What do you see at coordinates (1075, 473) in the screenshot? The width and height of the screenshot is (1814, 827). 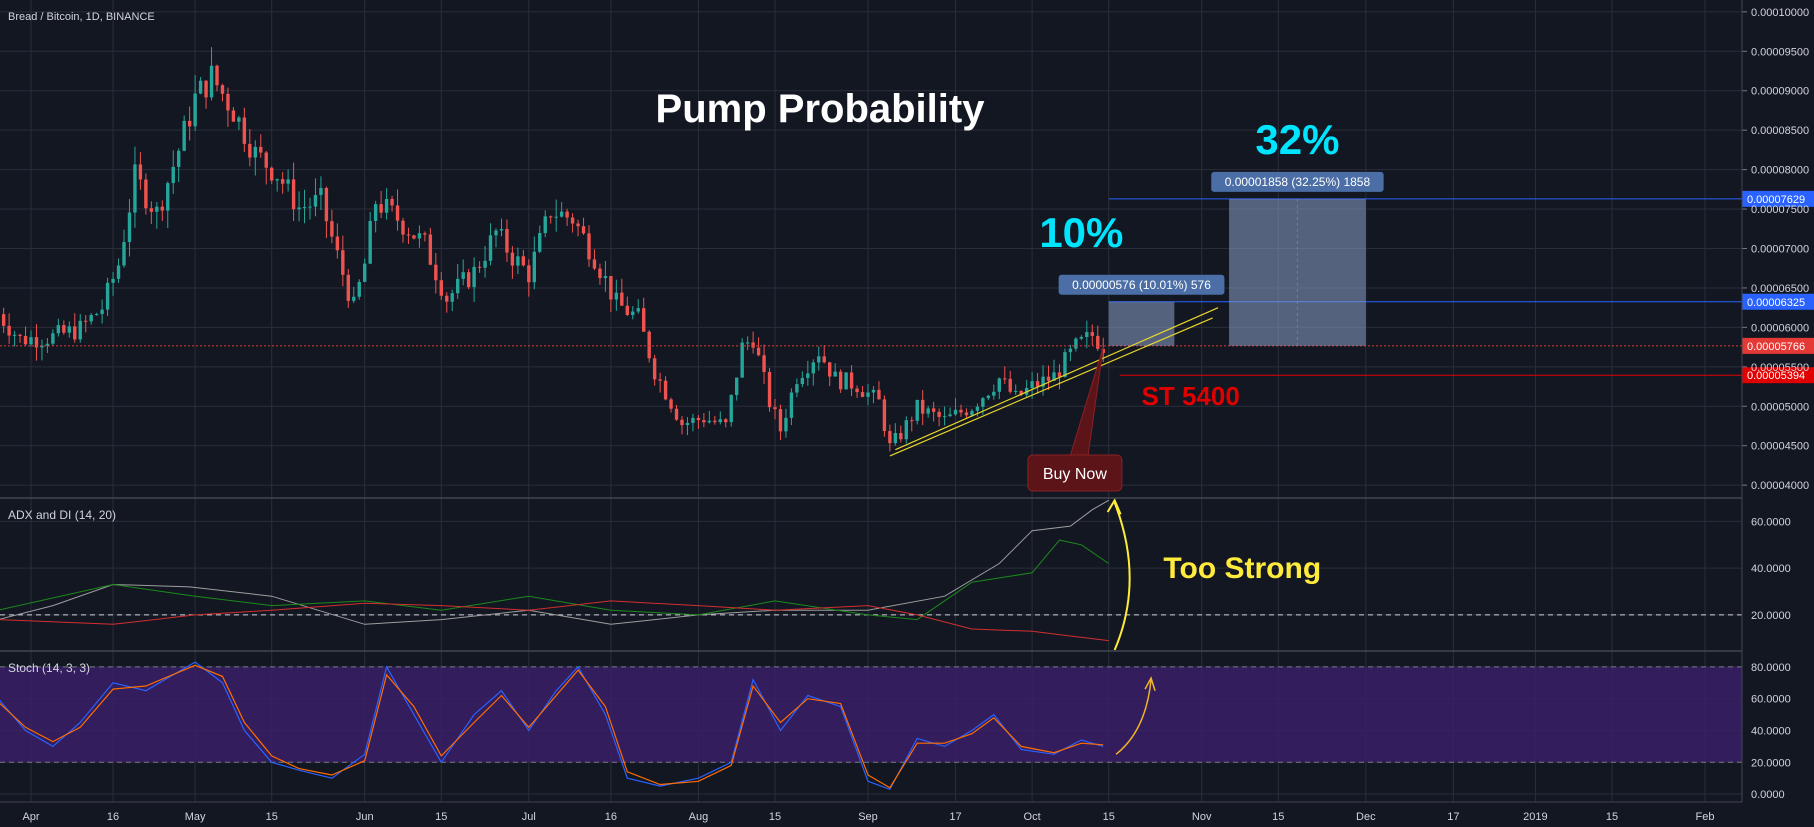 I see `buy-now-box` at bounding box center [1075, 473].